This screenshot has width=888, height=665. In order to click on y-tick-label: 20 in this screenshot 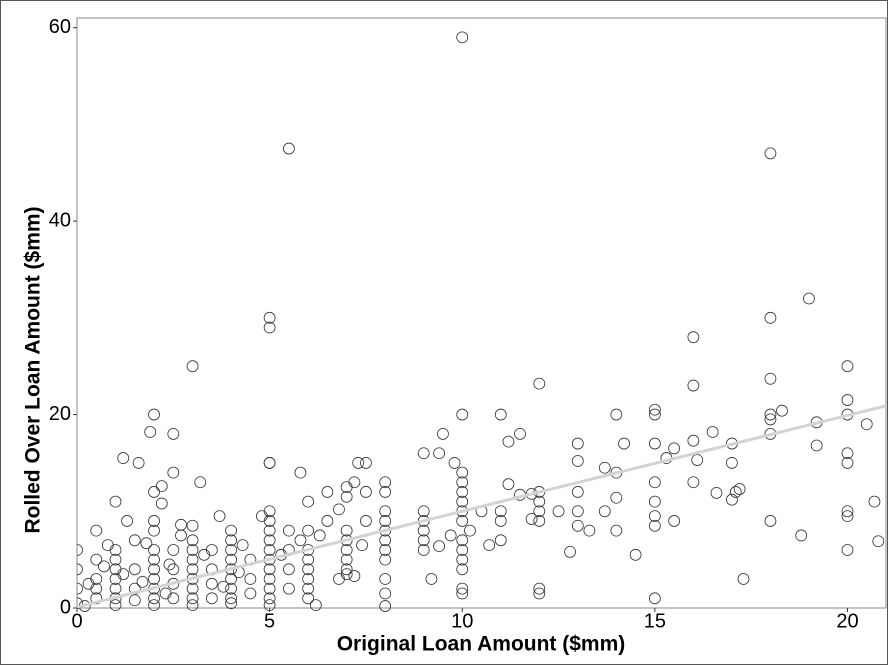, I will do `click(60, 414)`.